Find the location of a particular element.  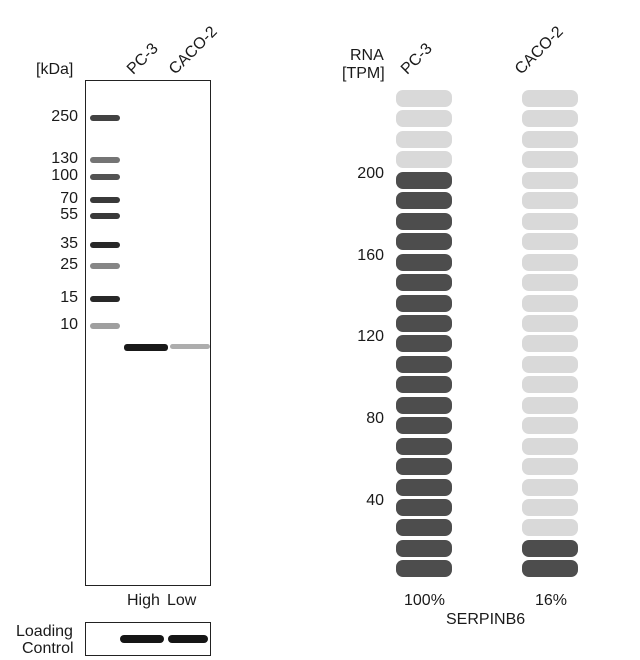

lane-label-caco2: CACO-2 is located at coordinates (193, 51).